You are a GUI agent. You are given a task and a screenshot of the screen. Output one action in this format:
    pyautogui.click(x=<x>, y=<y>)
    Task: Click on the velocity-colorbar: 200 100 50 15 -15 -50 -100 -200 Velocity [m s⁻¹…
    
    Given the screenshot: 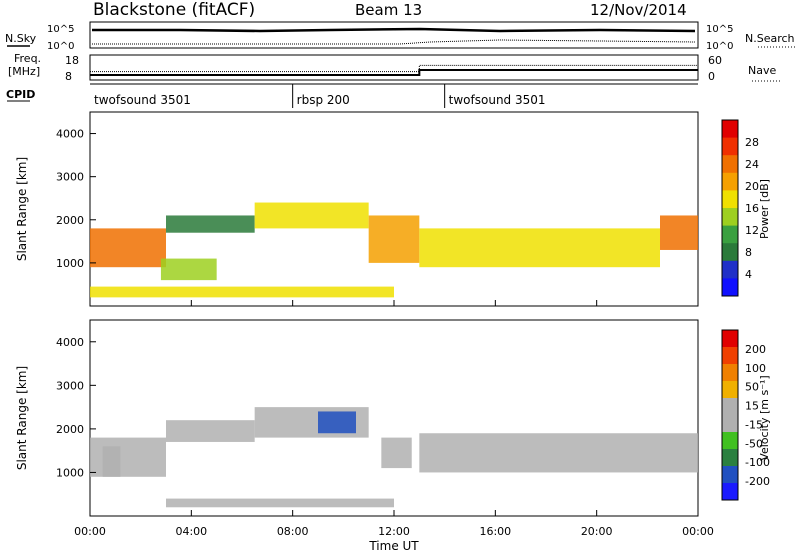 What is the action you would take?
    pyautogui.click(x=746, y=415)
    